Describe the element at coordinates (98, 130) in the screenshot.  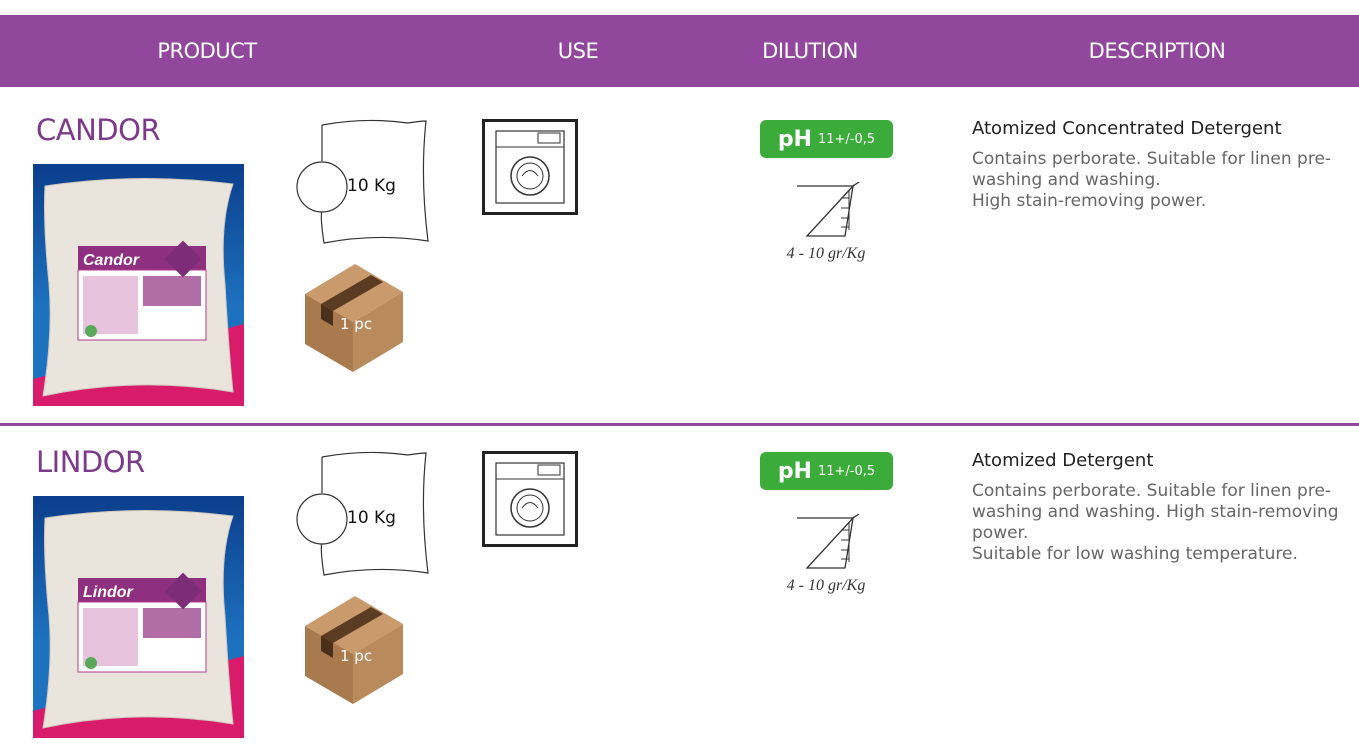
I see `product-name: CANDOR` at that location.